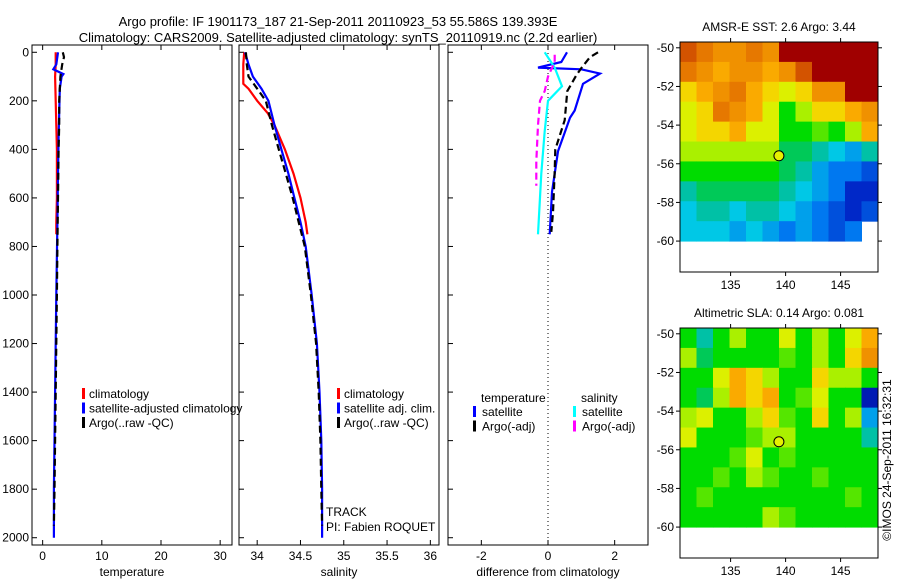  What do you see at coordinates (15, 344) in the screenshot?
I see `y-tick-label: 1200` at bounding box center [15, 344].